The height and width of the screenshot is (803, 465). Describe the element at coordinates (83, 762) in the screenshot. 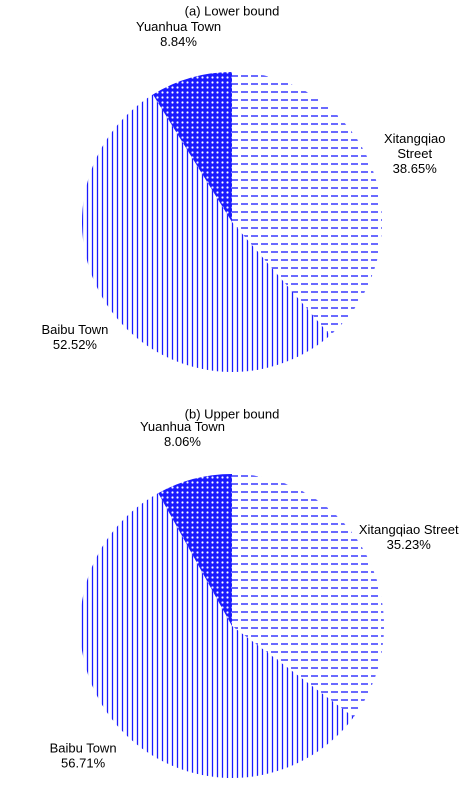

I see `value-label: 56.71%` at that location.